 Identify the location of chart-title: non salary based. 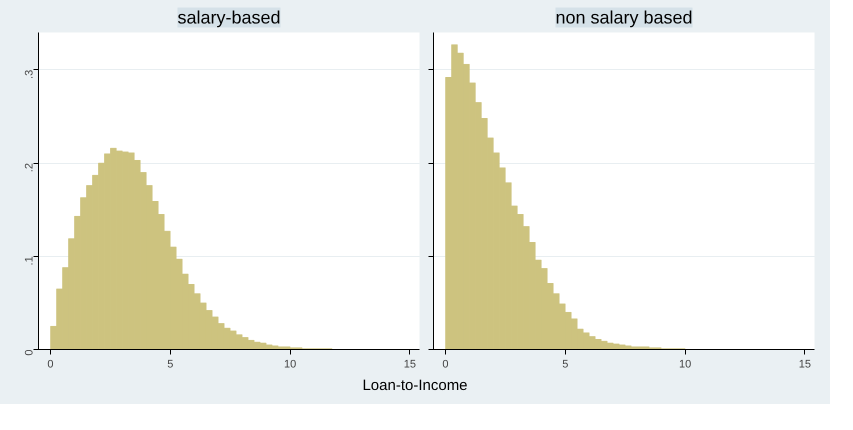
(624, 18).